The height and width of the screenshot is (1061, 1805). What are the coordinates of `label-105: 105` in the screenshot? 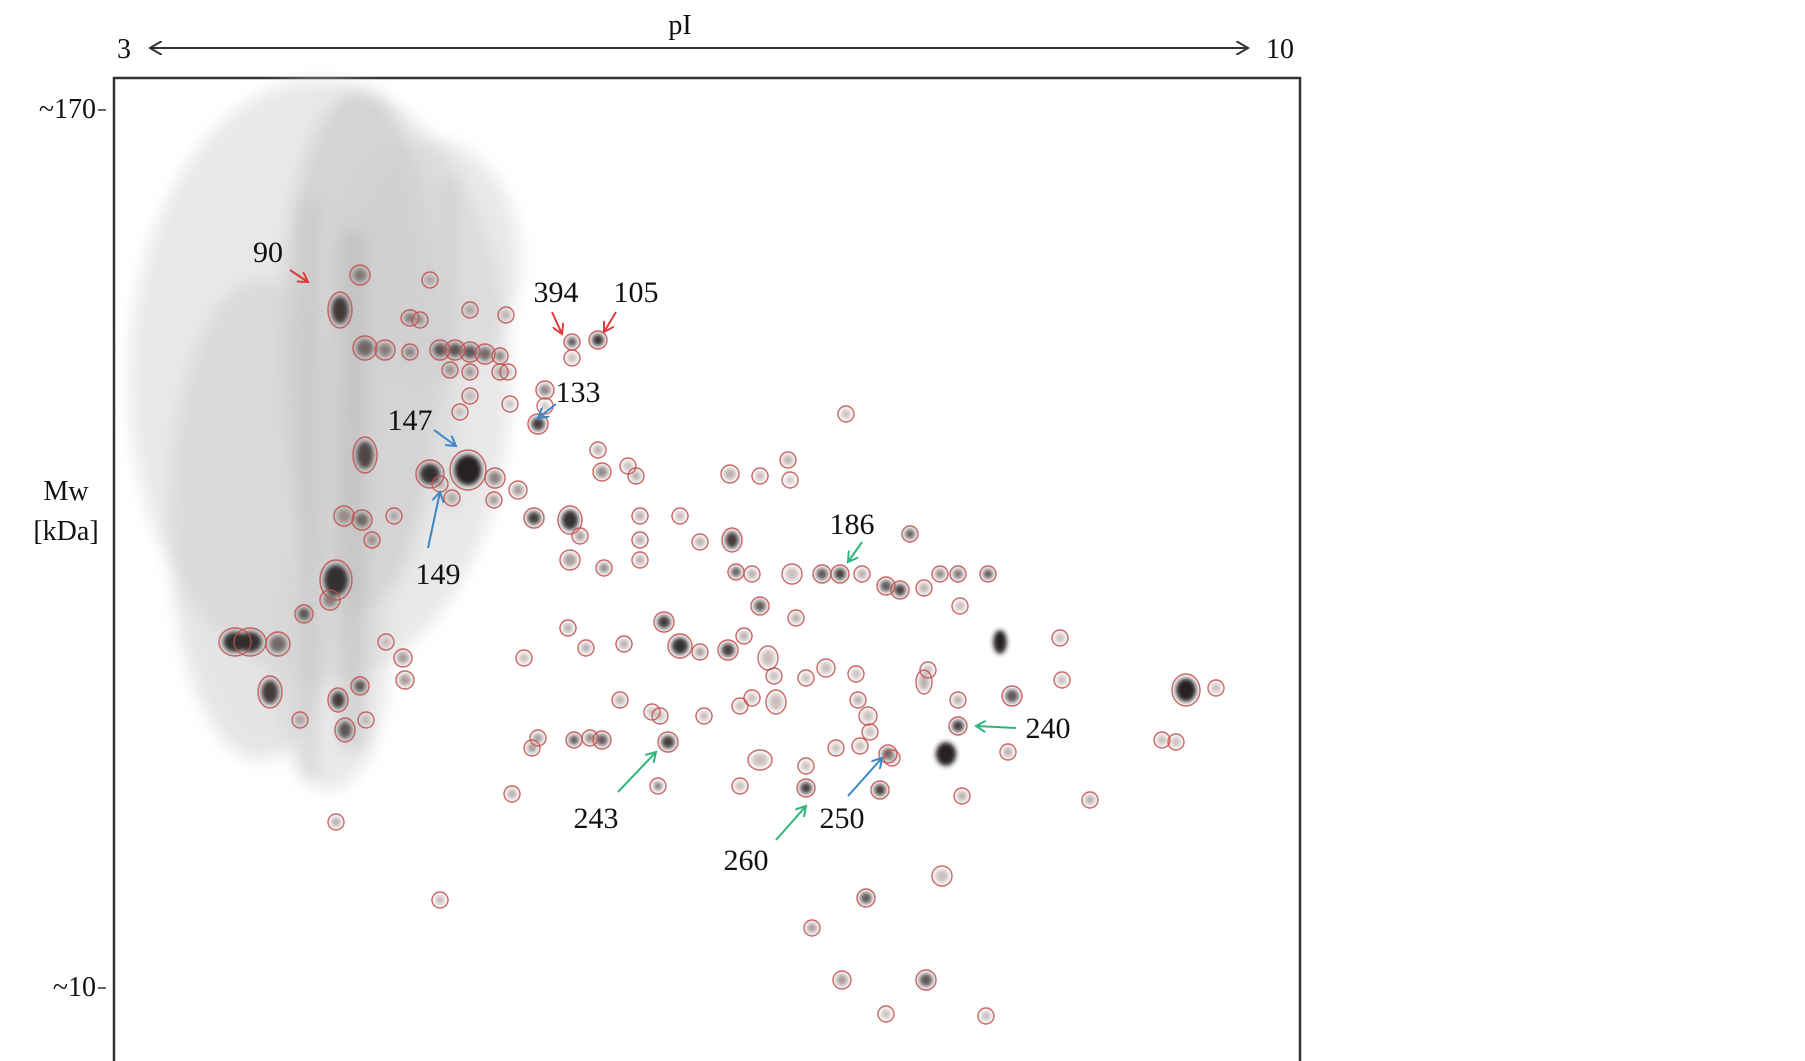 It's located at (636, 292).